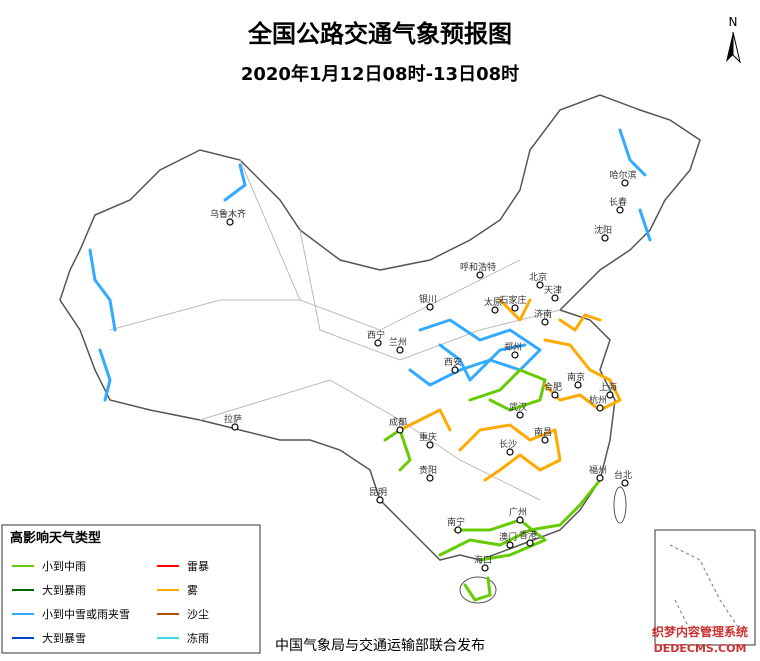  I want to click on arrow-right, so click(736, 47).